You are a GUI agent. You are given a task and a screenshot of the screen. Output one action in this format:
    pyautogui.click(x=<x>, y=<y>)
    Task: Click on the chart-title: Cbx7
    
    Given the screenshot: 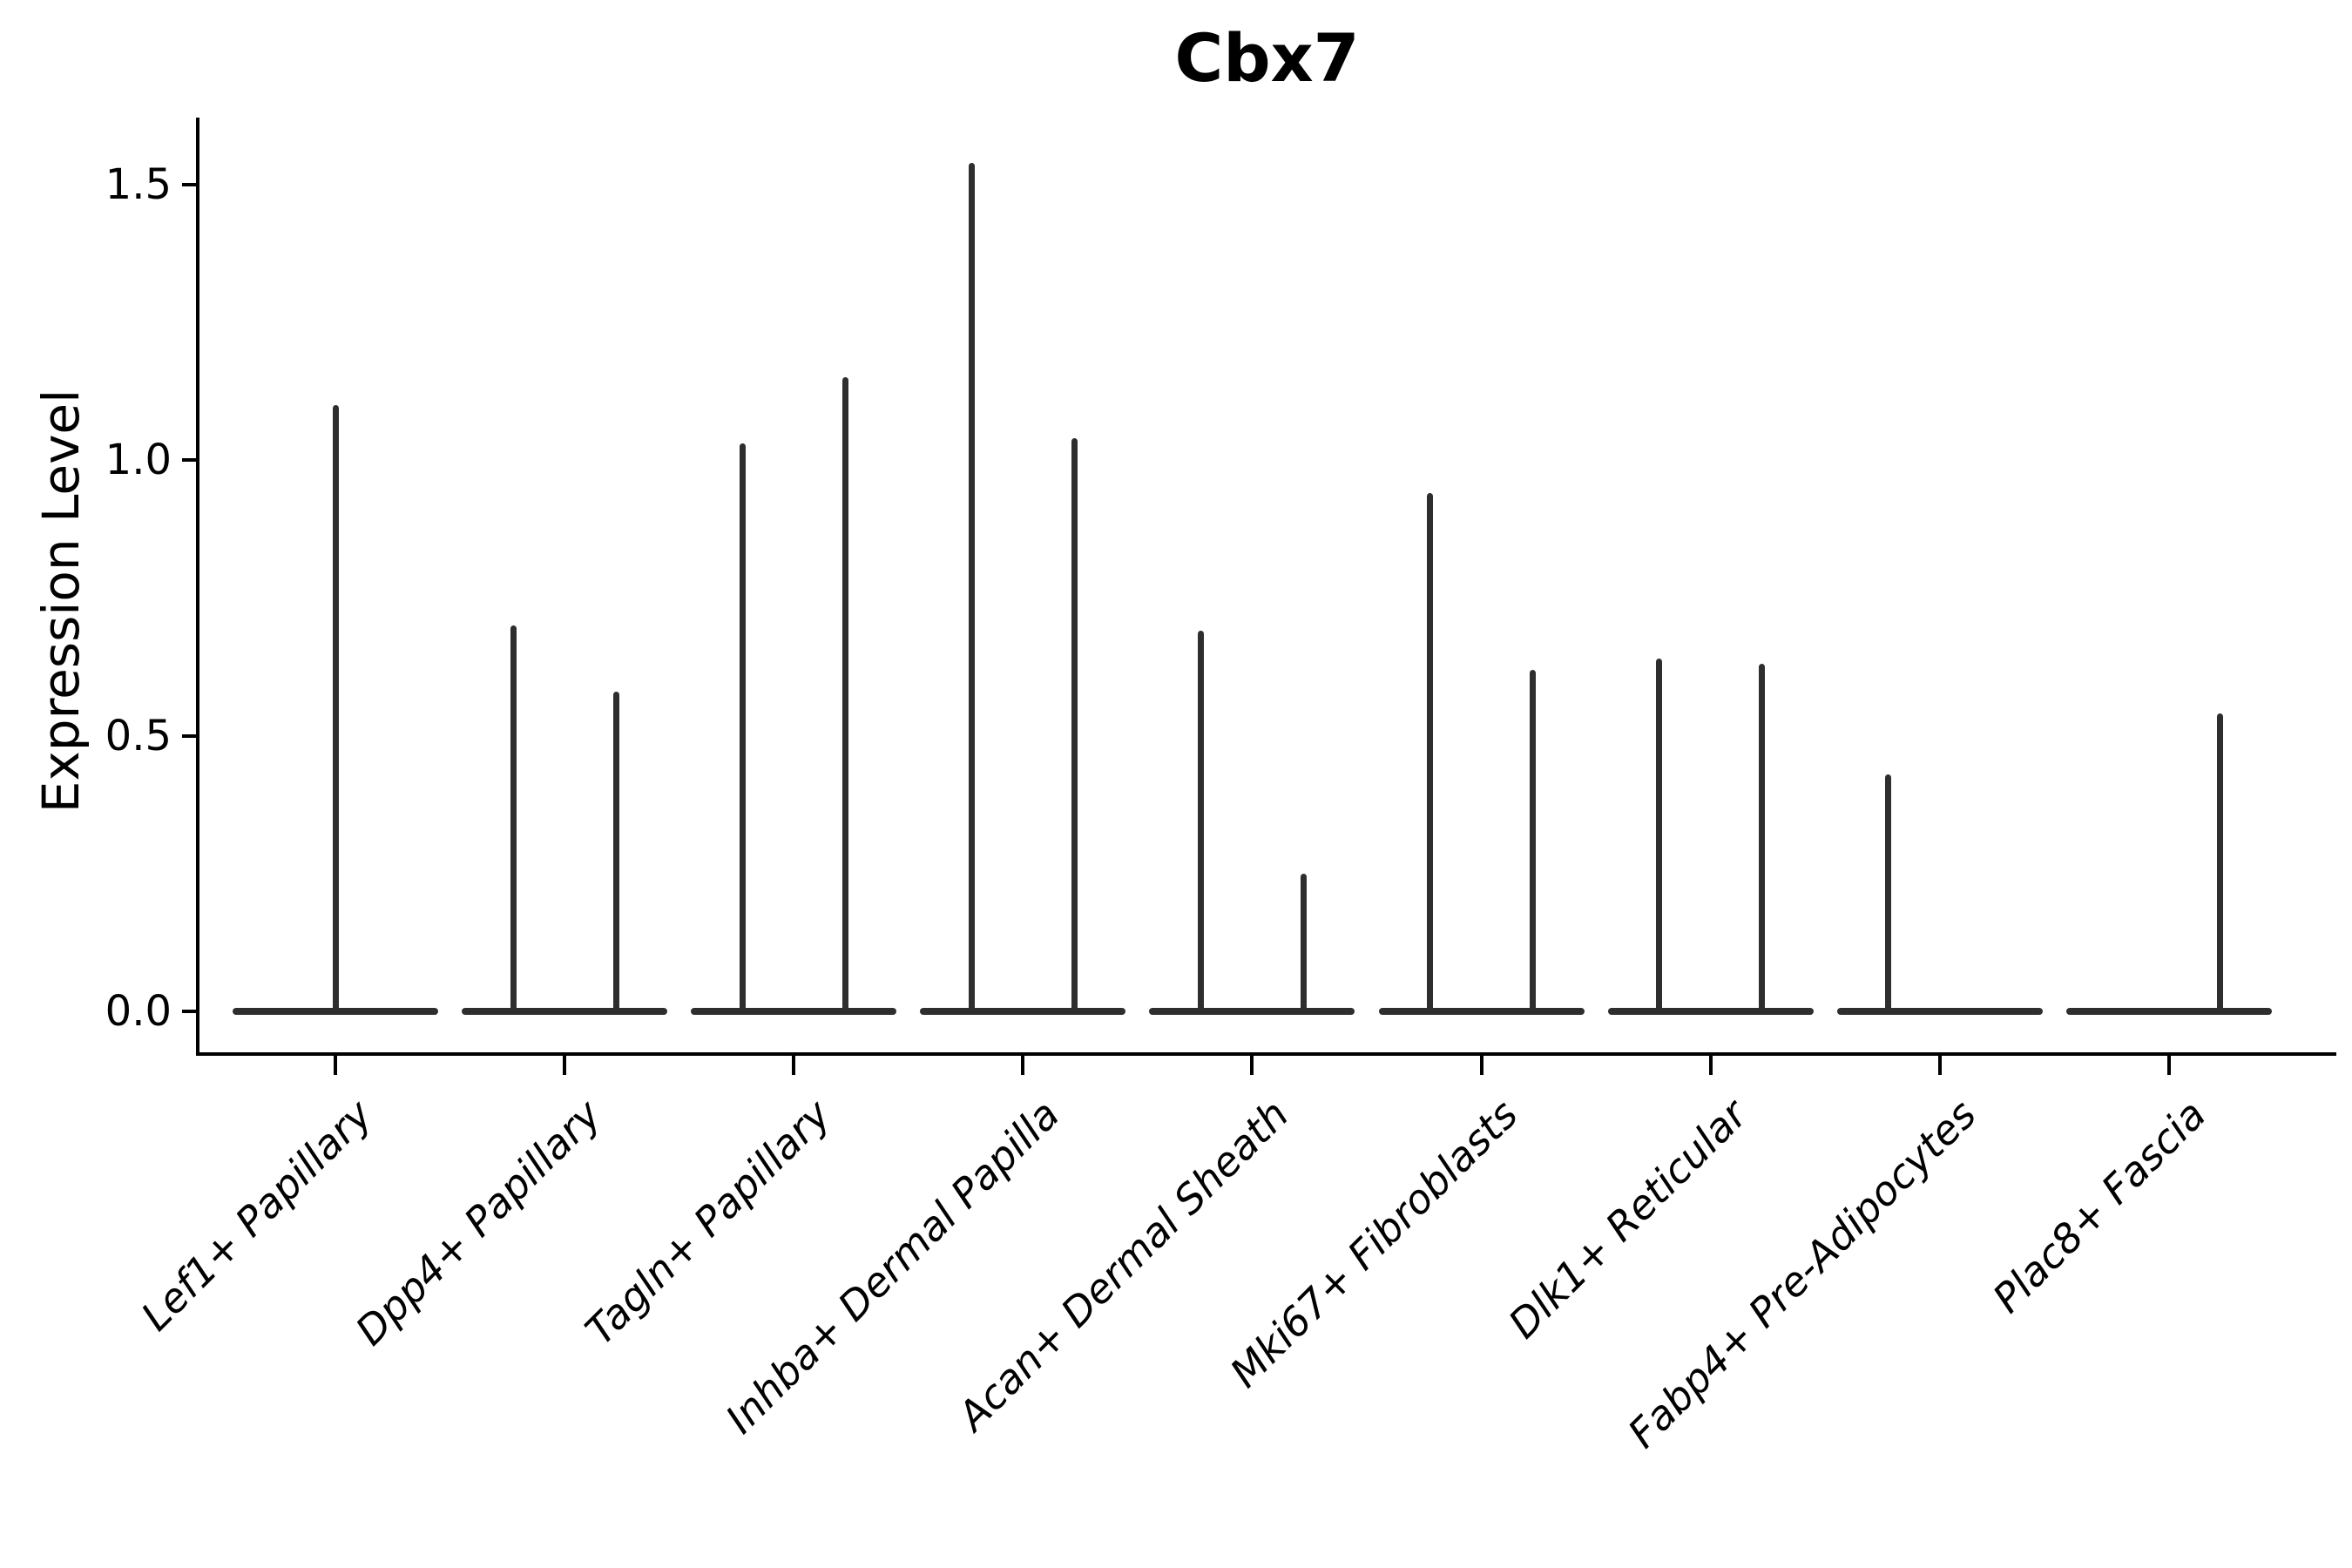 What is the action you would take?
    pyautogui.click(x=1267, y=58)
    